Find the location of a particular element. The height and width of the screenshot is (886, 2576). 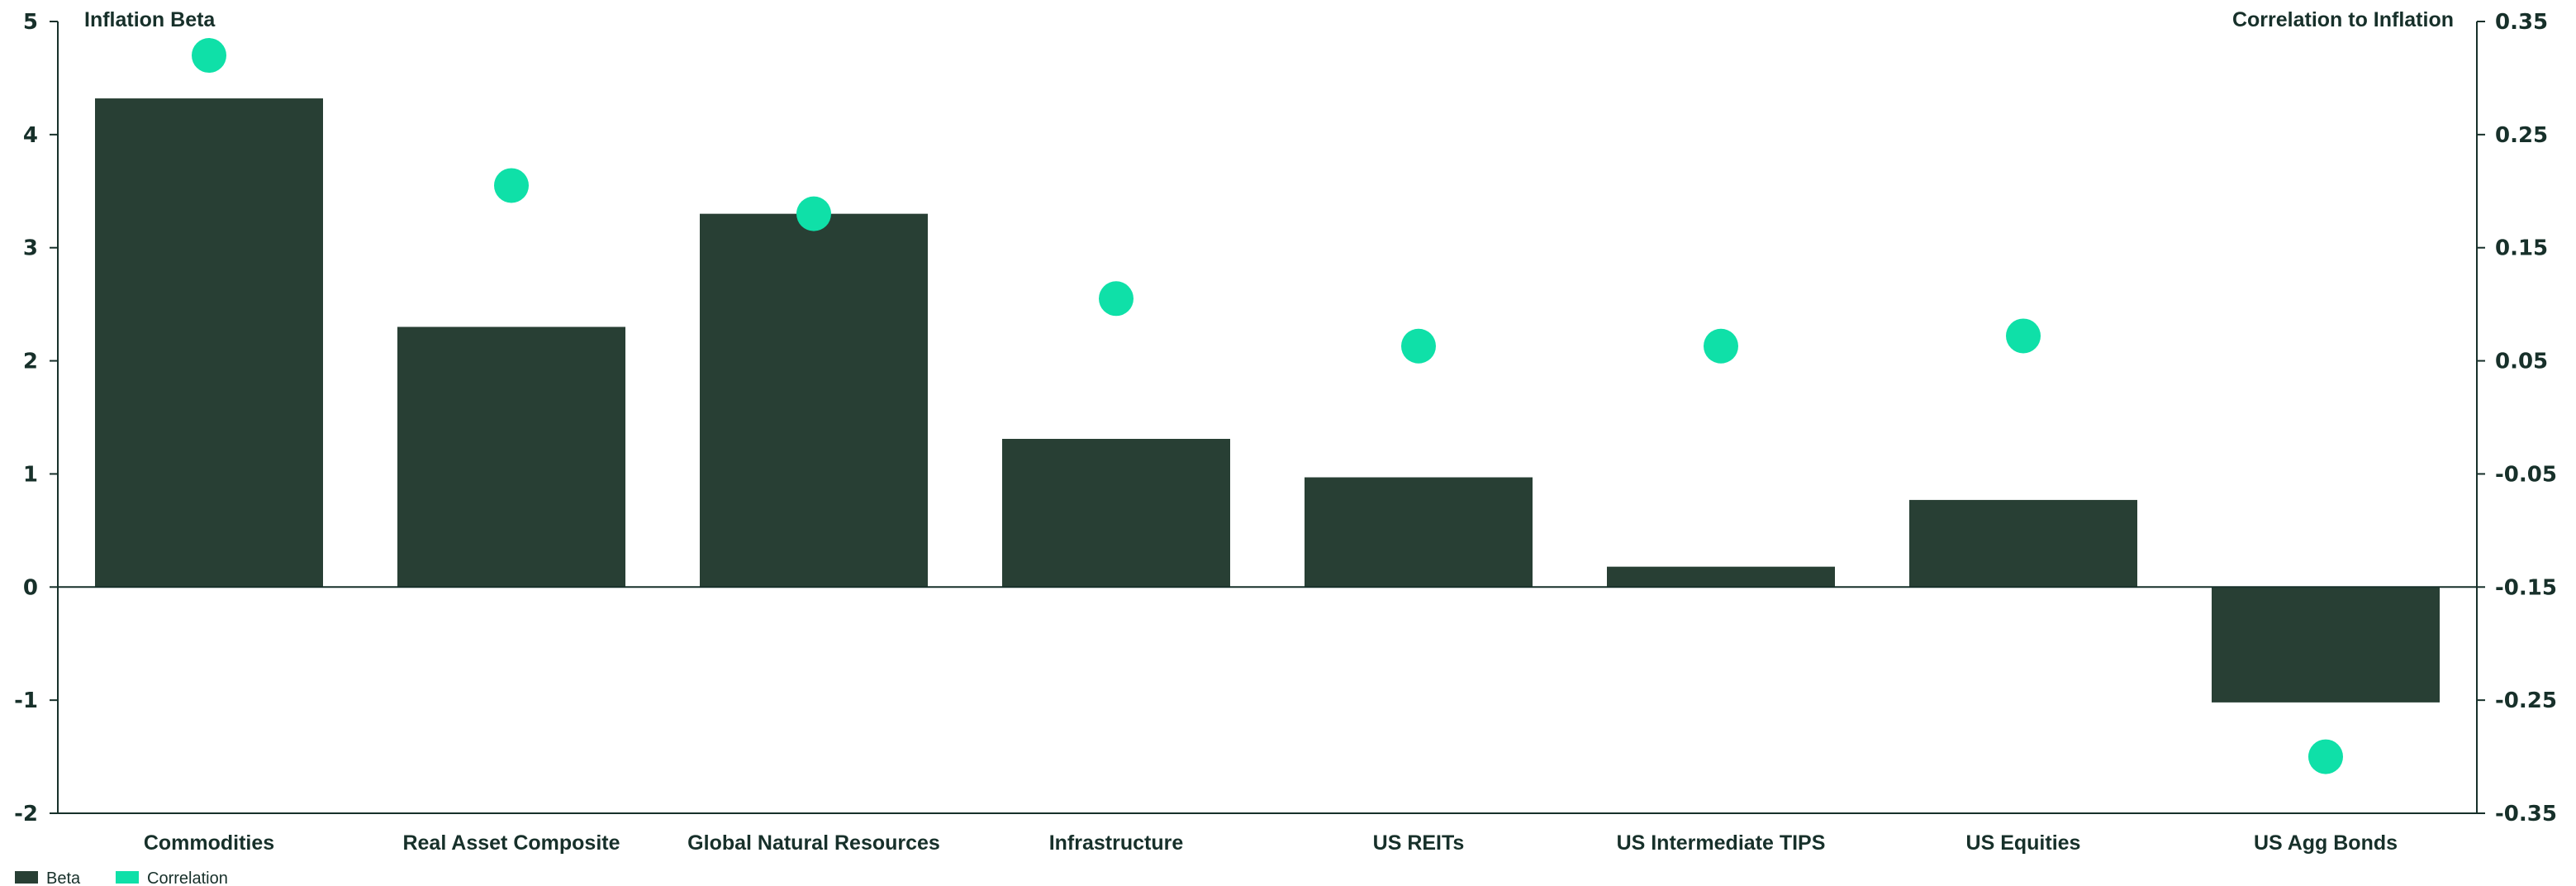

right-axis-title: Correlation to Inflation is located at coordinates (2343, 19).